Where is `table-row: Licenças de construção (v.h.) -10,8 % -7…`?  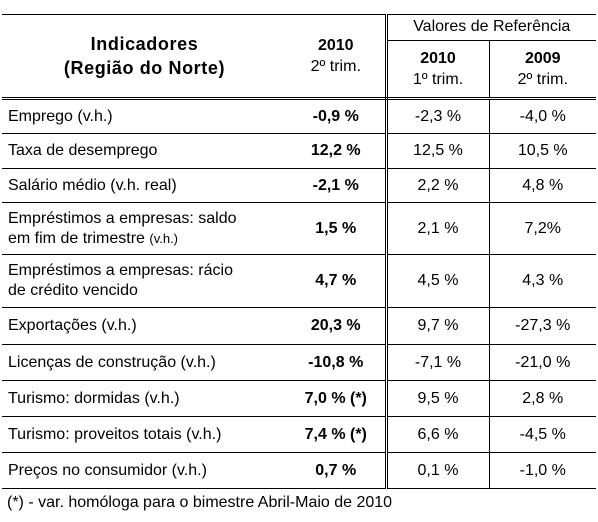
table-row: Licenças de construção (v.h.) -10,8 % -7… is located at coordinates (299, 362).